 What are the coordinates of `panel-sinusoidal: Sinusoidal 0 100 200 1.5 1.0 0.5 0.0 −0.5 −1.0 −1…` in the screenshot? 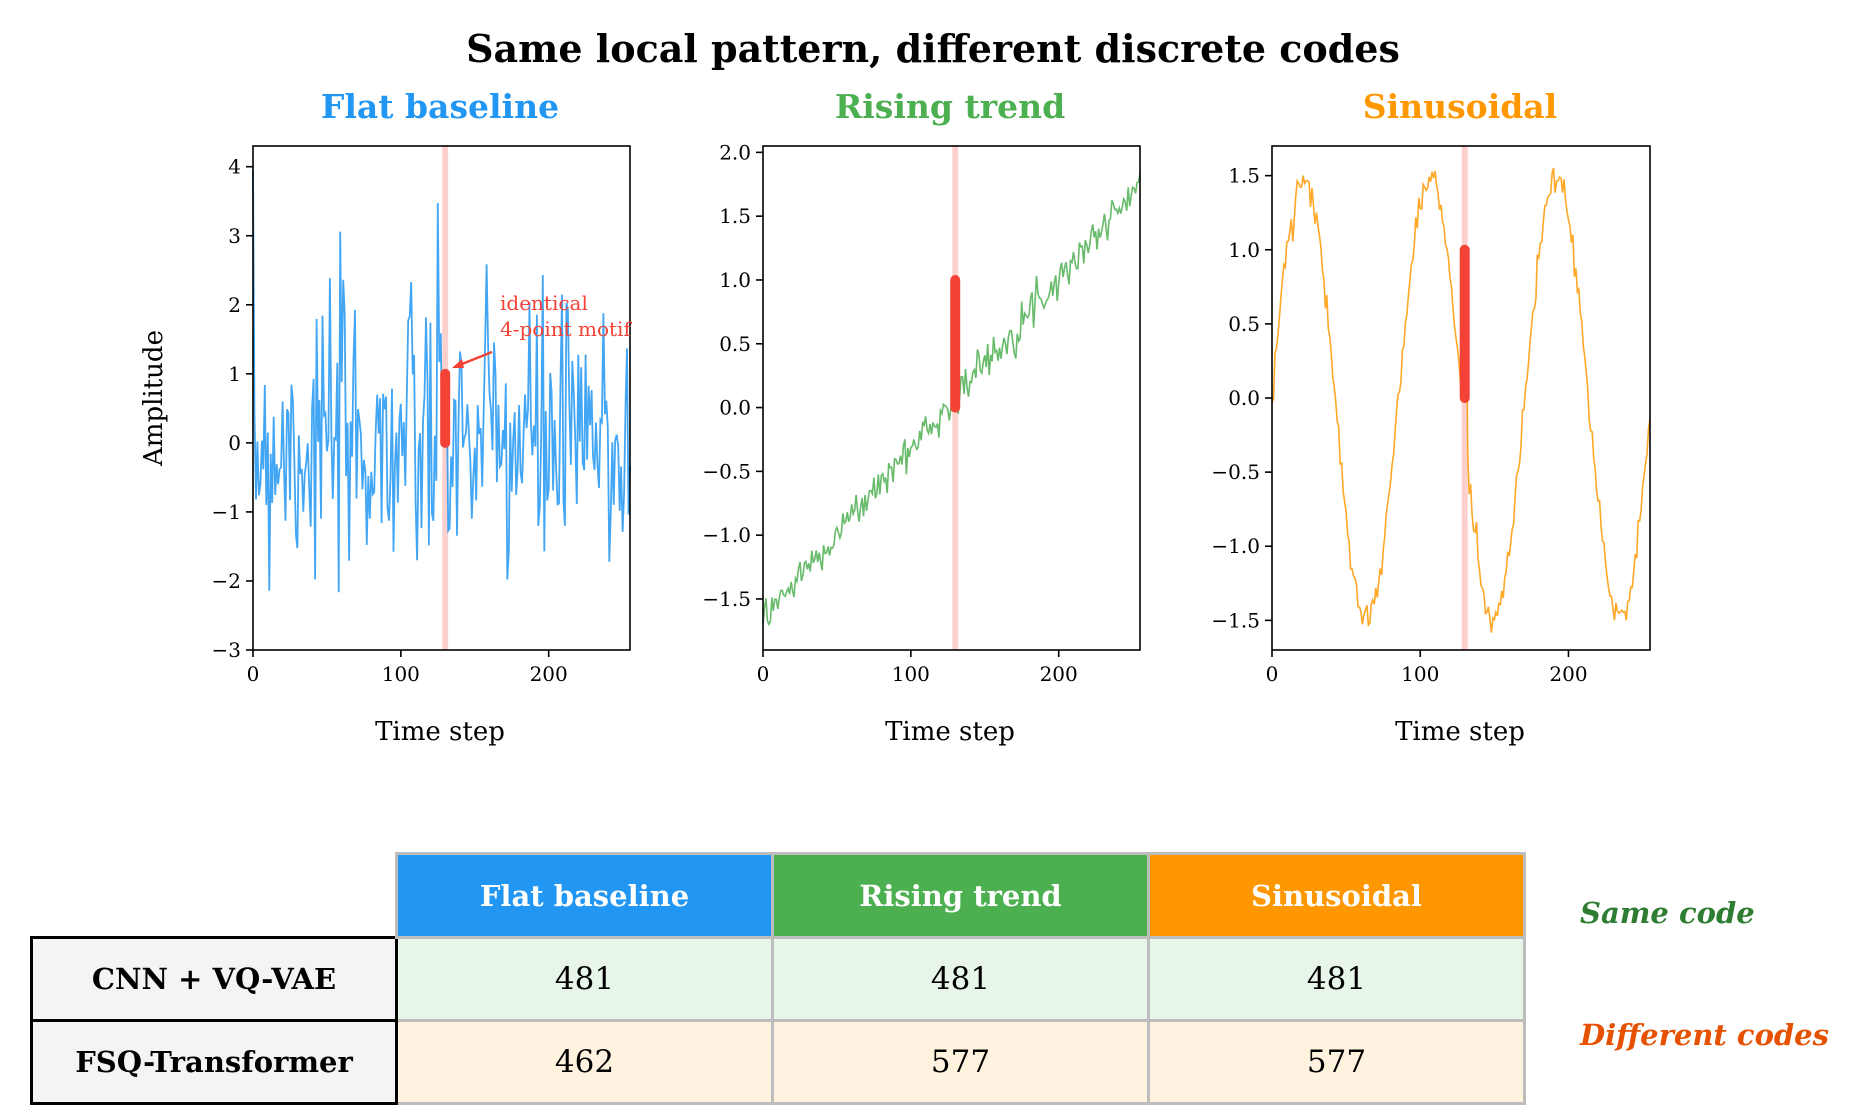 It's located at (1431, 417).